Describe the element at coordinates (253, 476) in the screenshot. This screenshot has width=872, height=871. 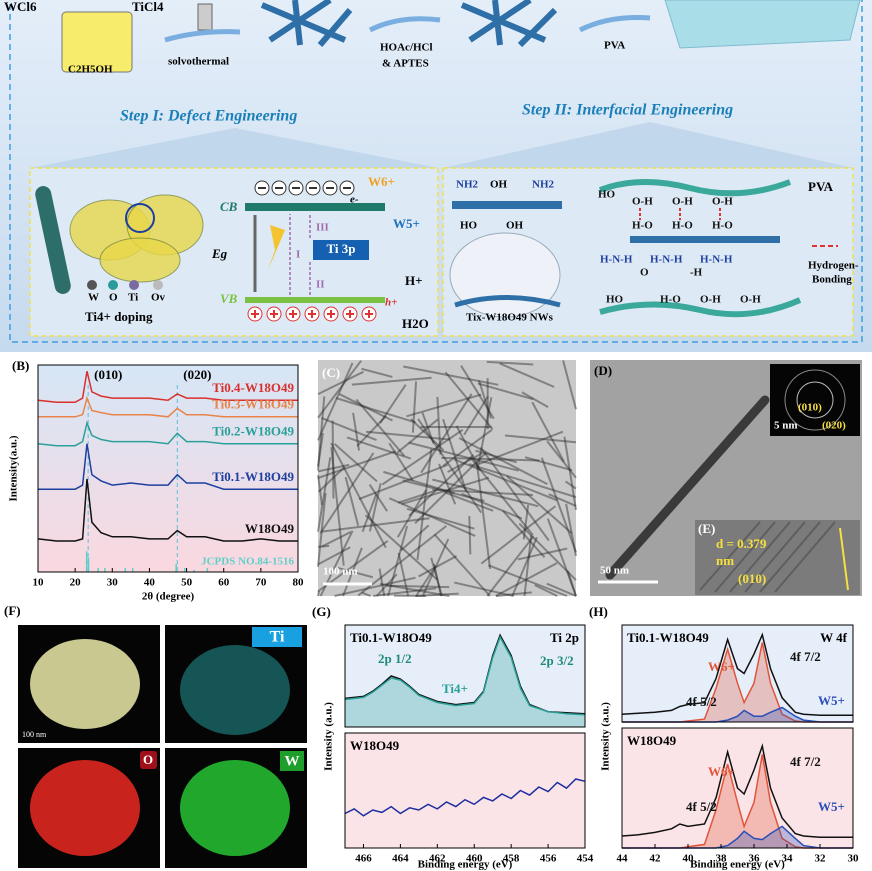
I see `series-label: Ti0.1-W18O49` at that location.